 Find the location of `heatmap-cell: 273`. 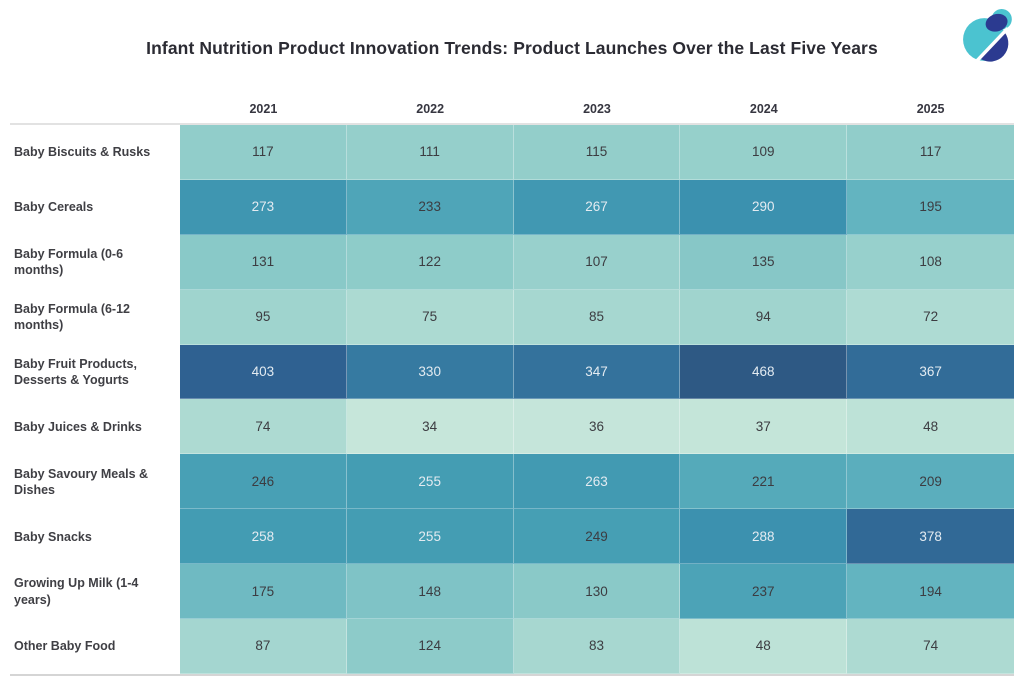

heatmap-cell: 273 is located at coordinates (263, 207).